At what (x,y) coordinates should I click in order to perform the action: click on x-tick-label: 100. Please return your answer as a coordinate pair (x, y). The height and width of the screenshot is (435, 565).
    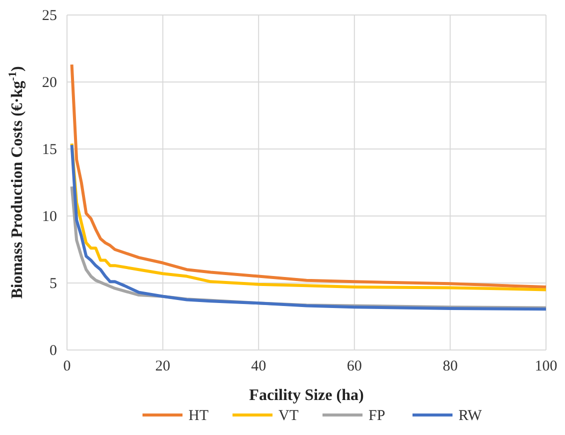
    Looking at the image, I should click on (546, 366).